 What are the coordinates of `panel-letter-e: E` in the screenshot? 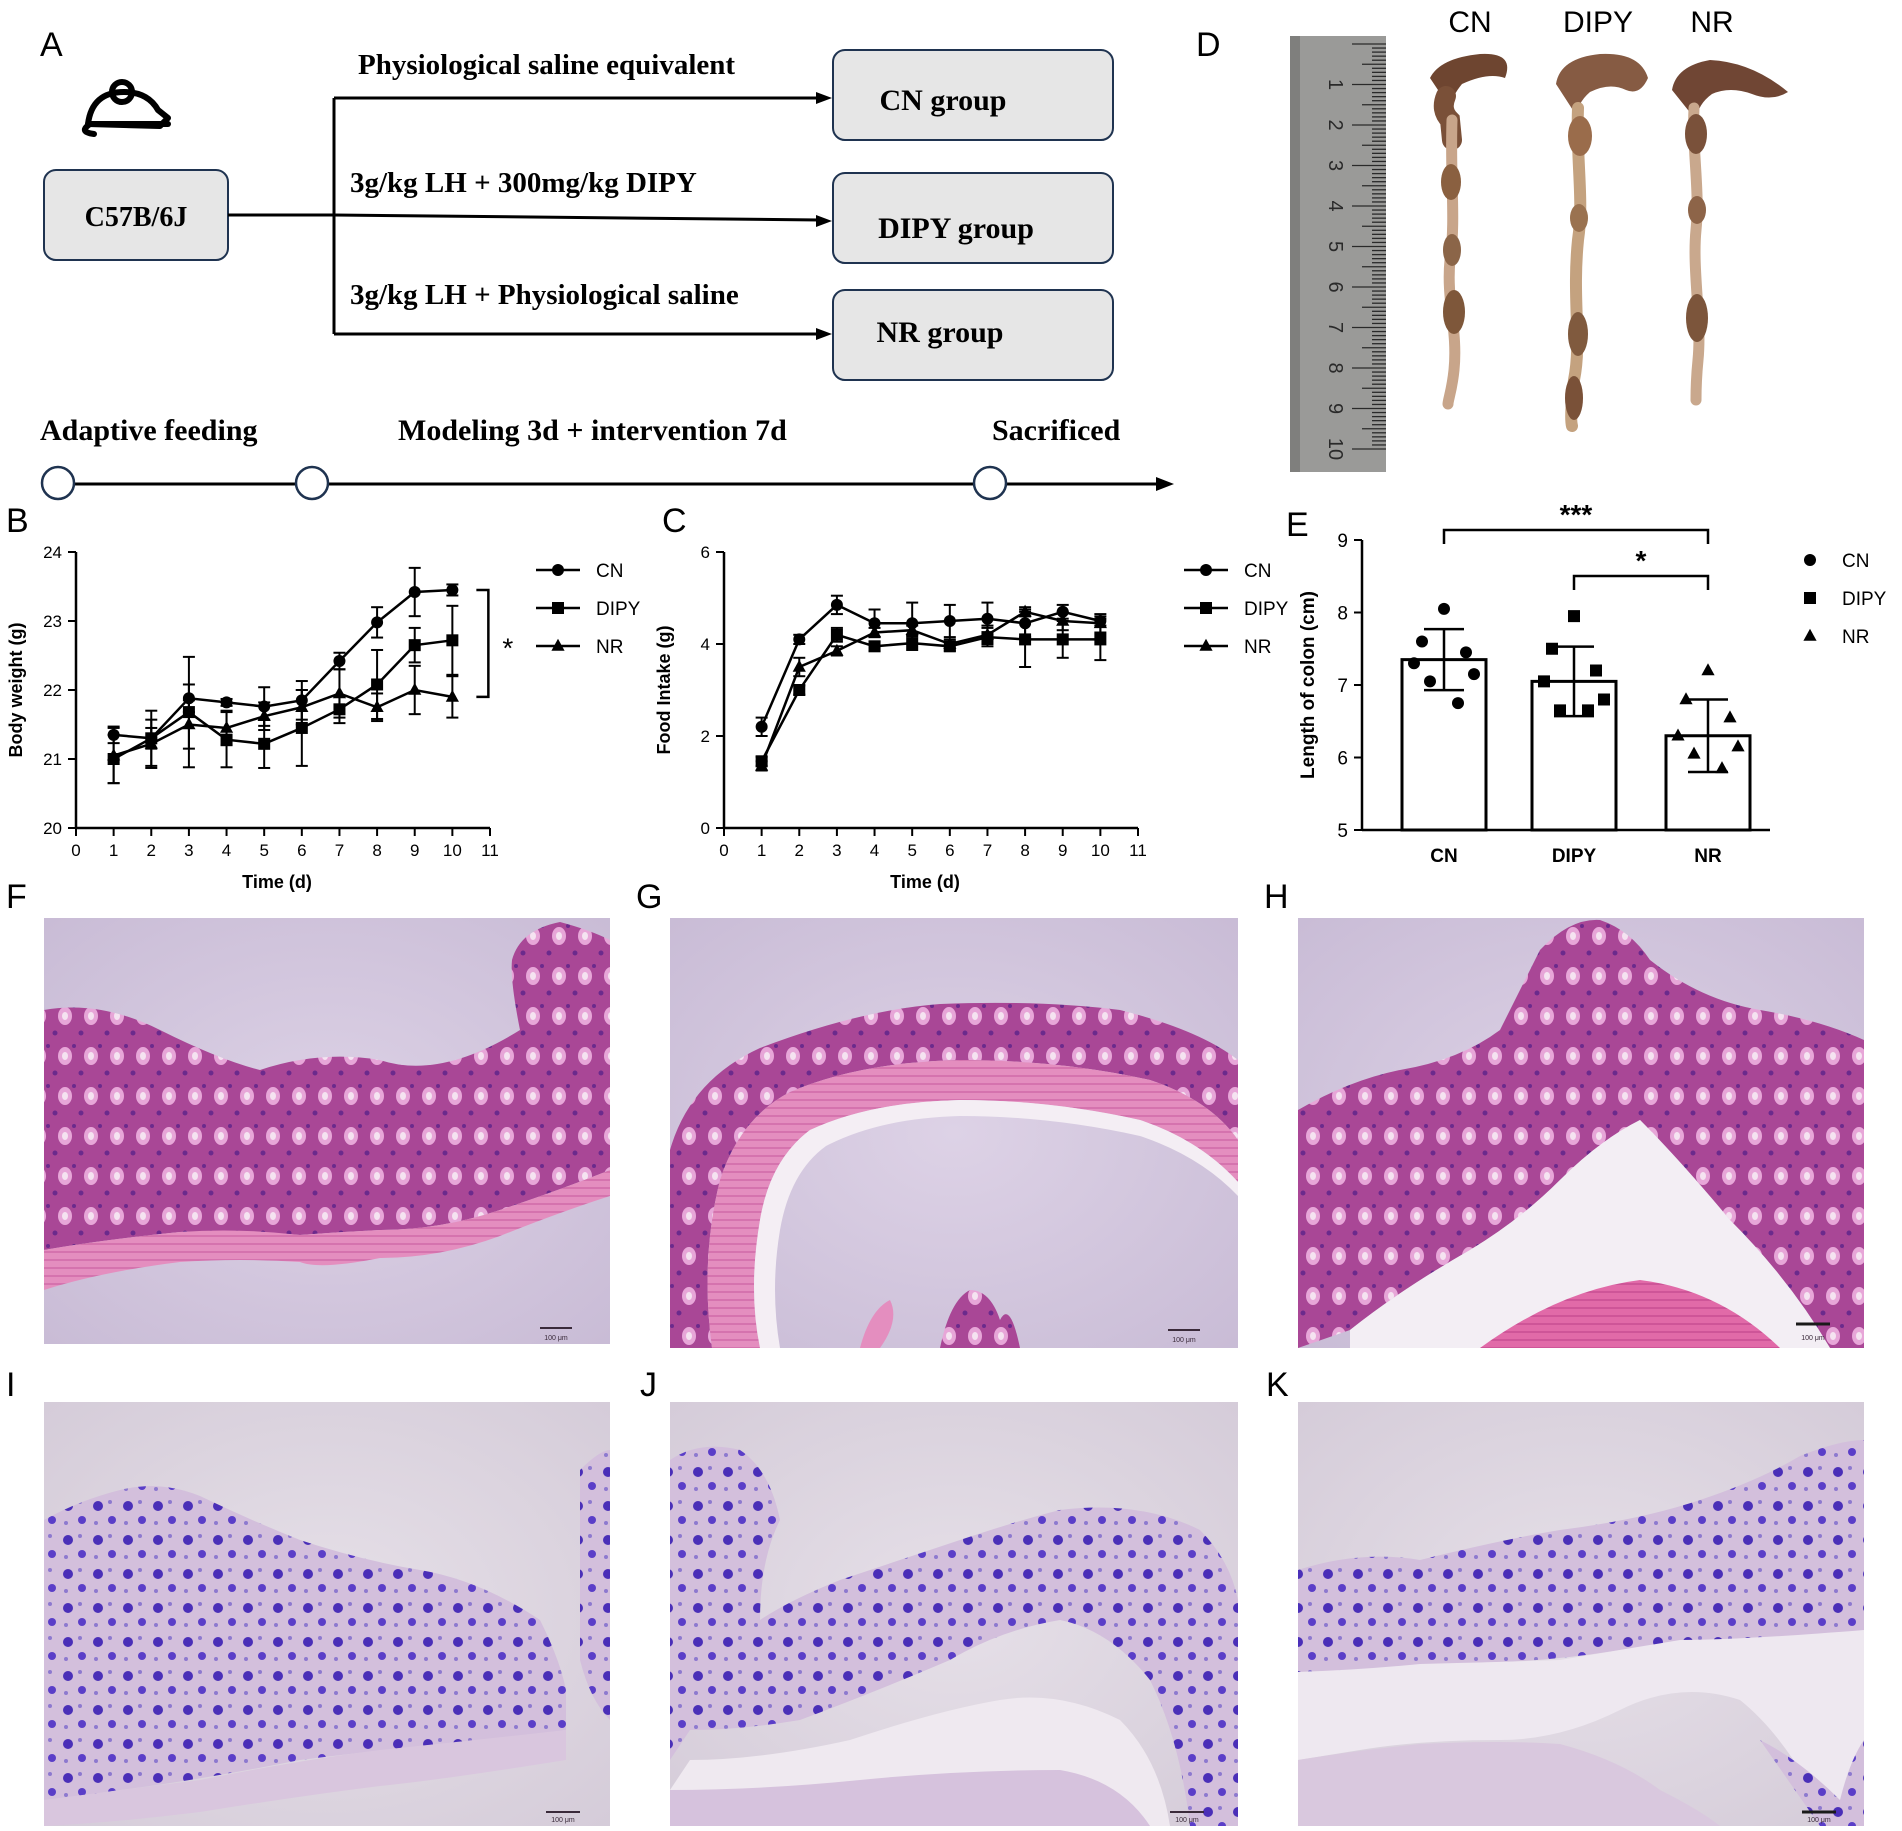 It's located at (1297, 525).